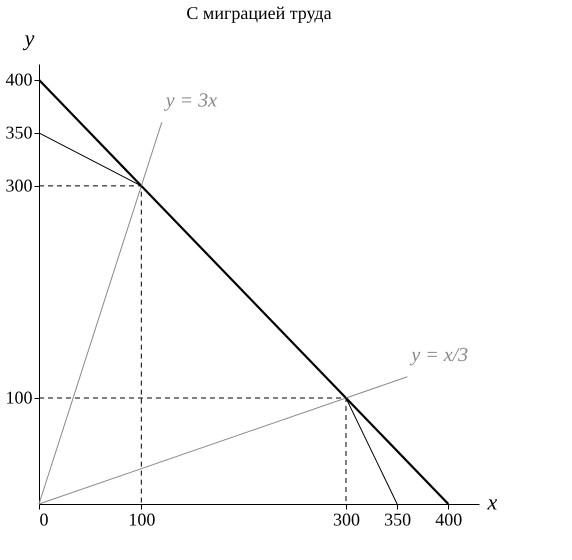 This screenshot has height=560, width=572. I want to click on x-tick-label: 350, so click(398, 520).